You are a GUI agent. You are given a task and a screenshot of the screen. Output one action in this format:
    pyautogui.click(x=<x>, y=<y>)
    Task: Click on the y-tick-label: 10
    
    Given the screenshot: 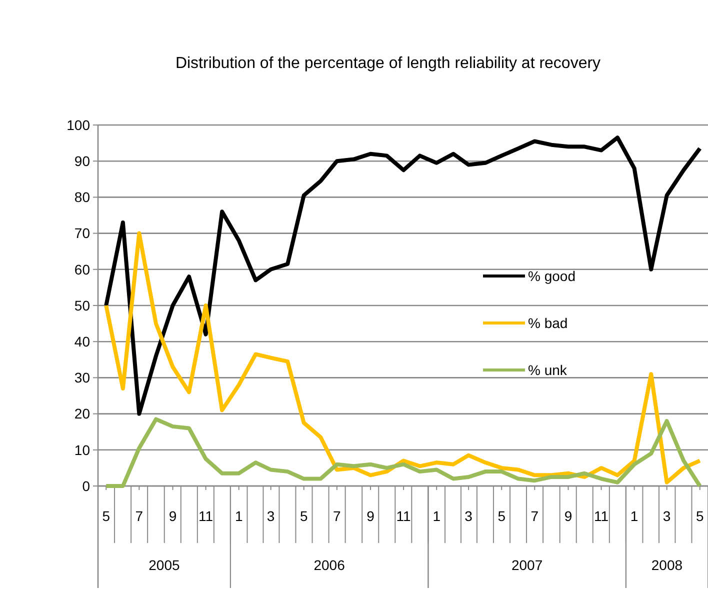 What is the action you would take?
    pyautogui.click(x=82, y=450)
    